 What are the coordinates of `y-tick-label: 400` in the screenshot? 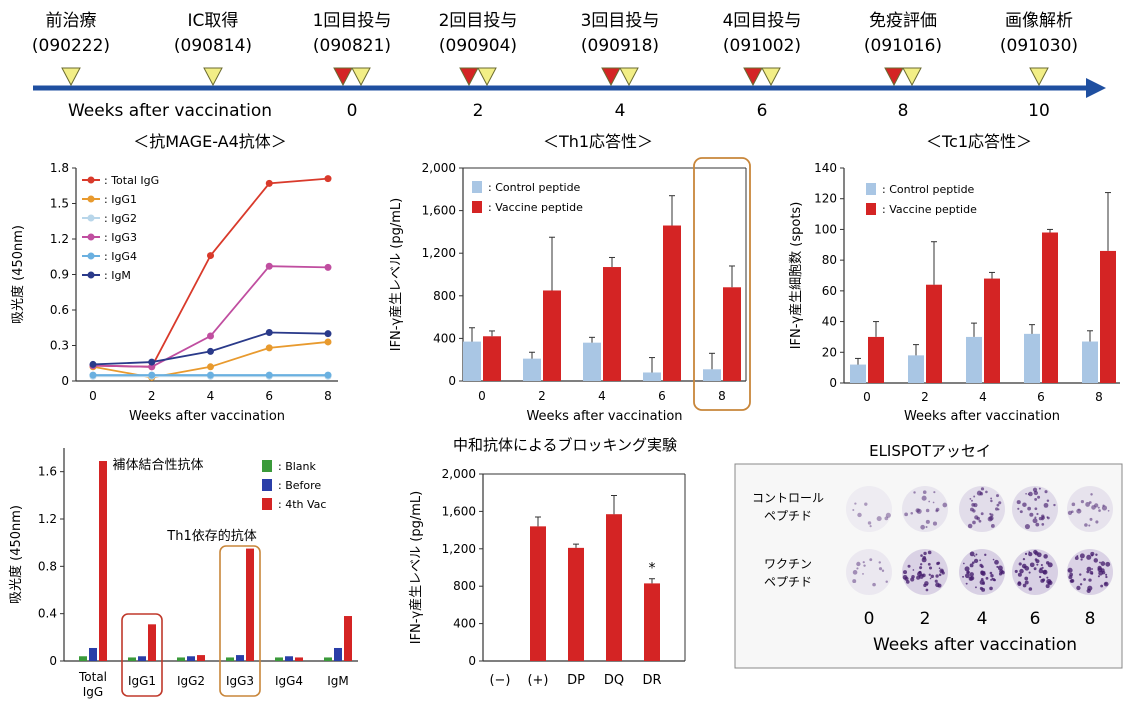 It's located at (444, 338).